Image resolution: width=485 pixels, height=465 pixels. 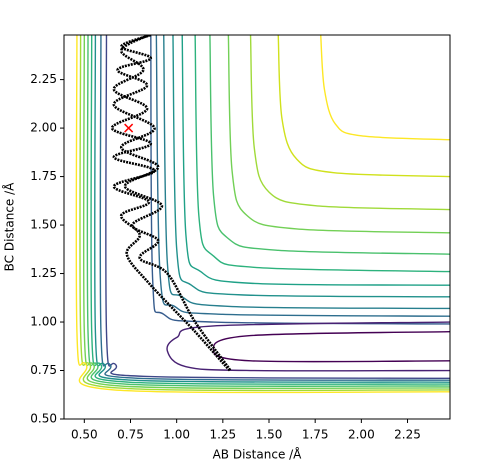 I want to click on x-tick-label: 0.75, so click(x=130, y=435).